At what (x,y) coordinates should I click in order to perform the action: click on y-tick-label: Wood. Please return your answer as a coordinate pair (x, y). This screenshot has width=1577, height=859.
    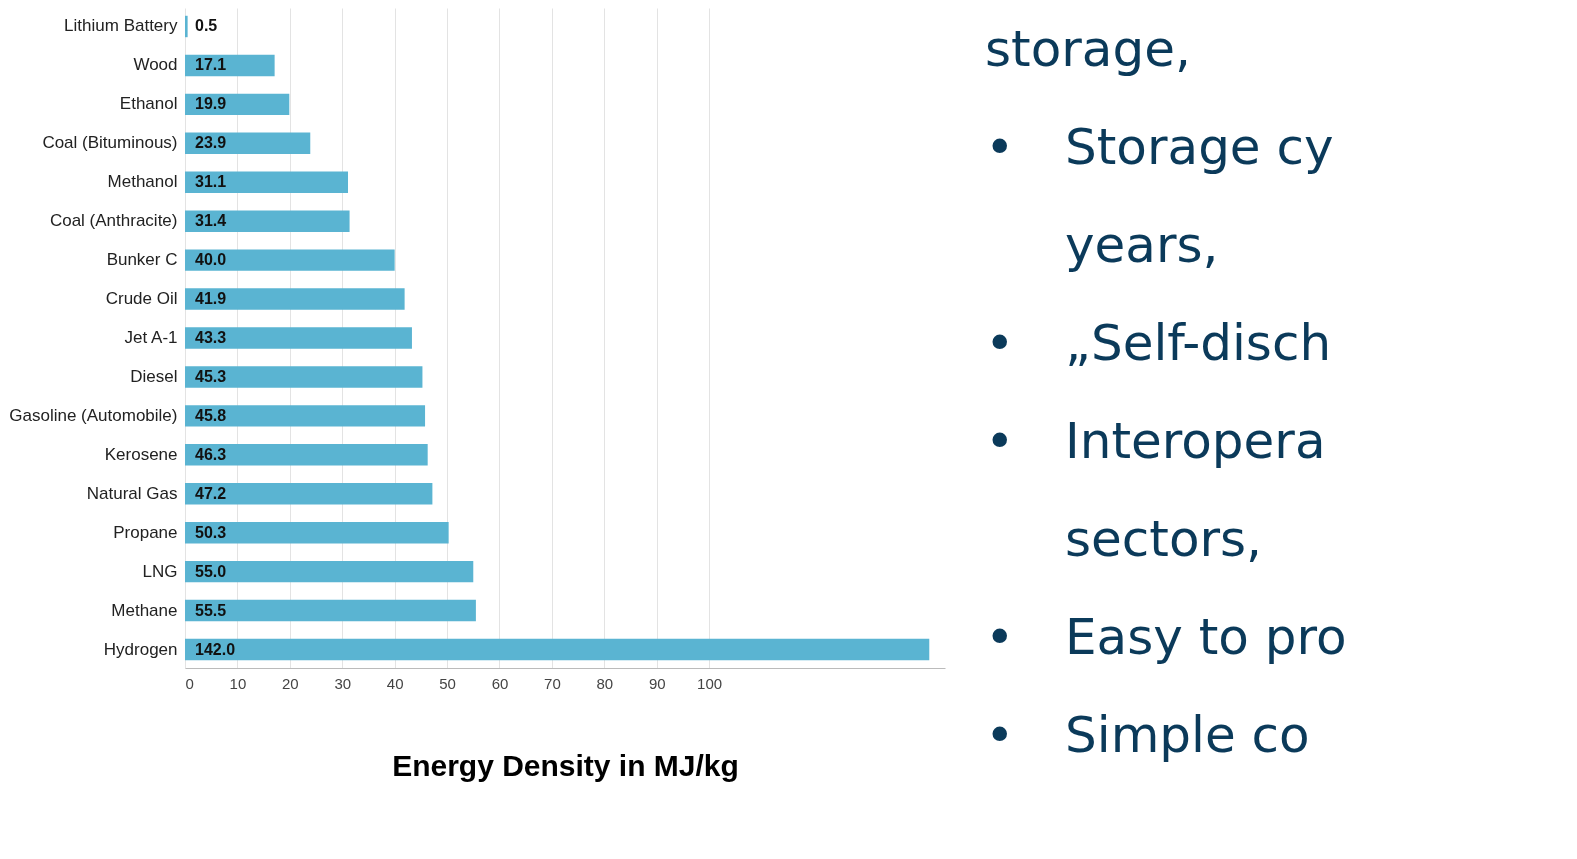
    Looking at the image, I should click on (155, 65).